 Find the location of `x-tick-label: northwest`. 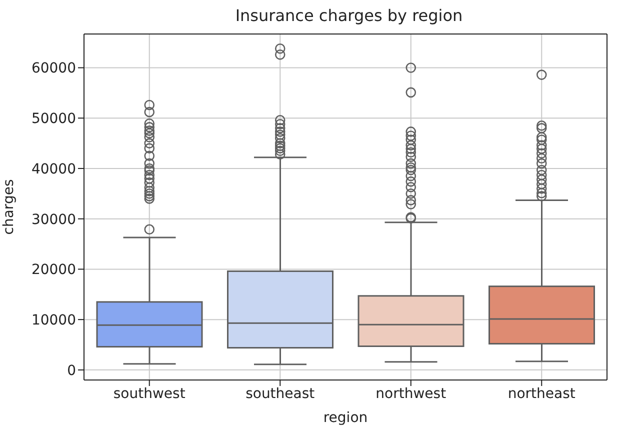

x-tick-label: northwest is located at coordinates (411, 394).